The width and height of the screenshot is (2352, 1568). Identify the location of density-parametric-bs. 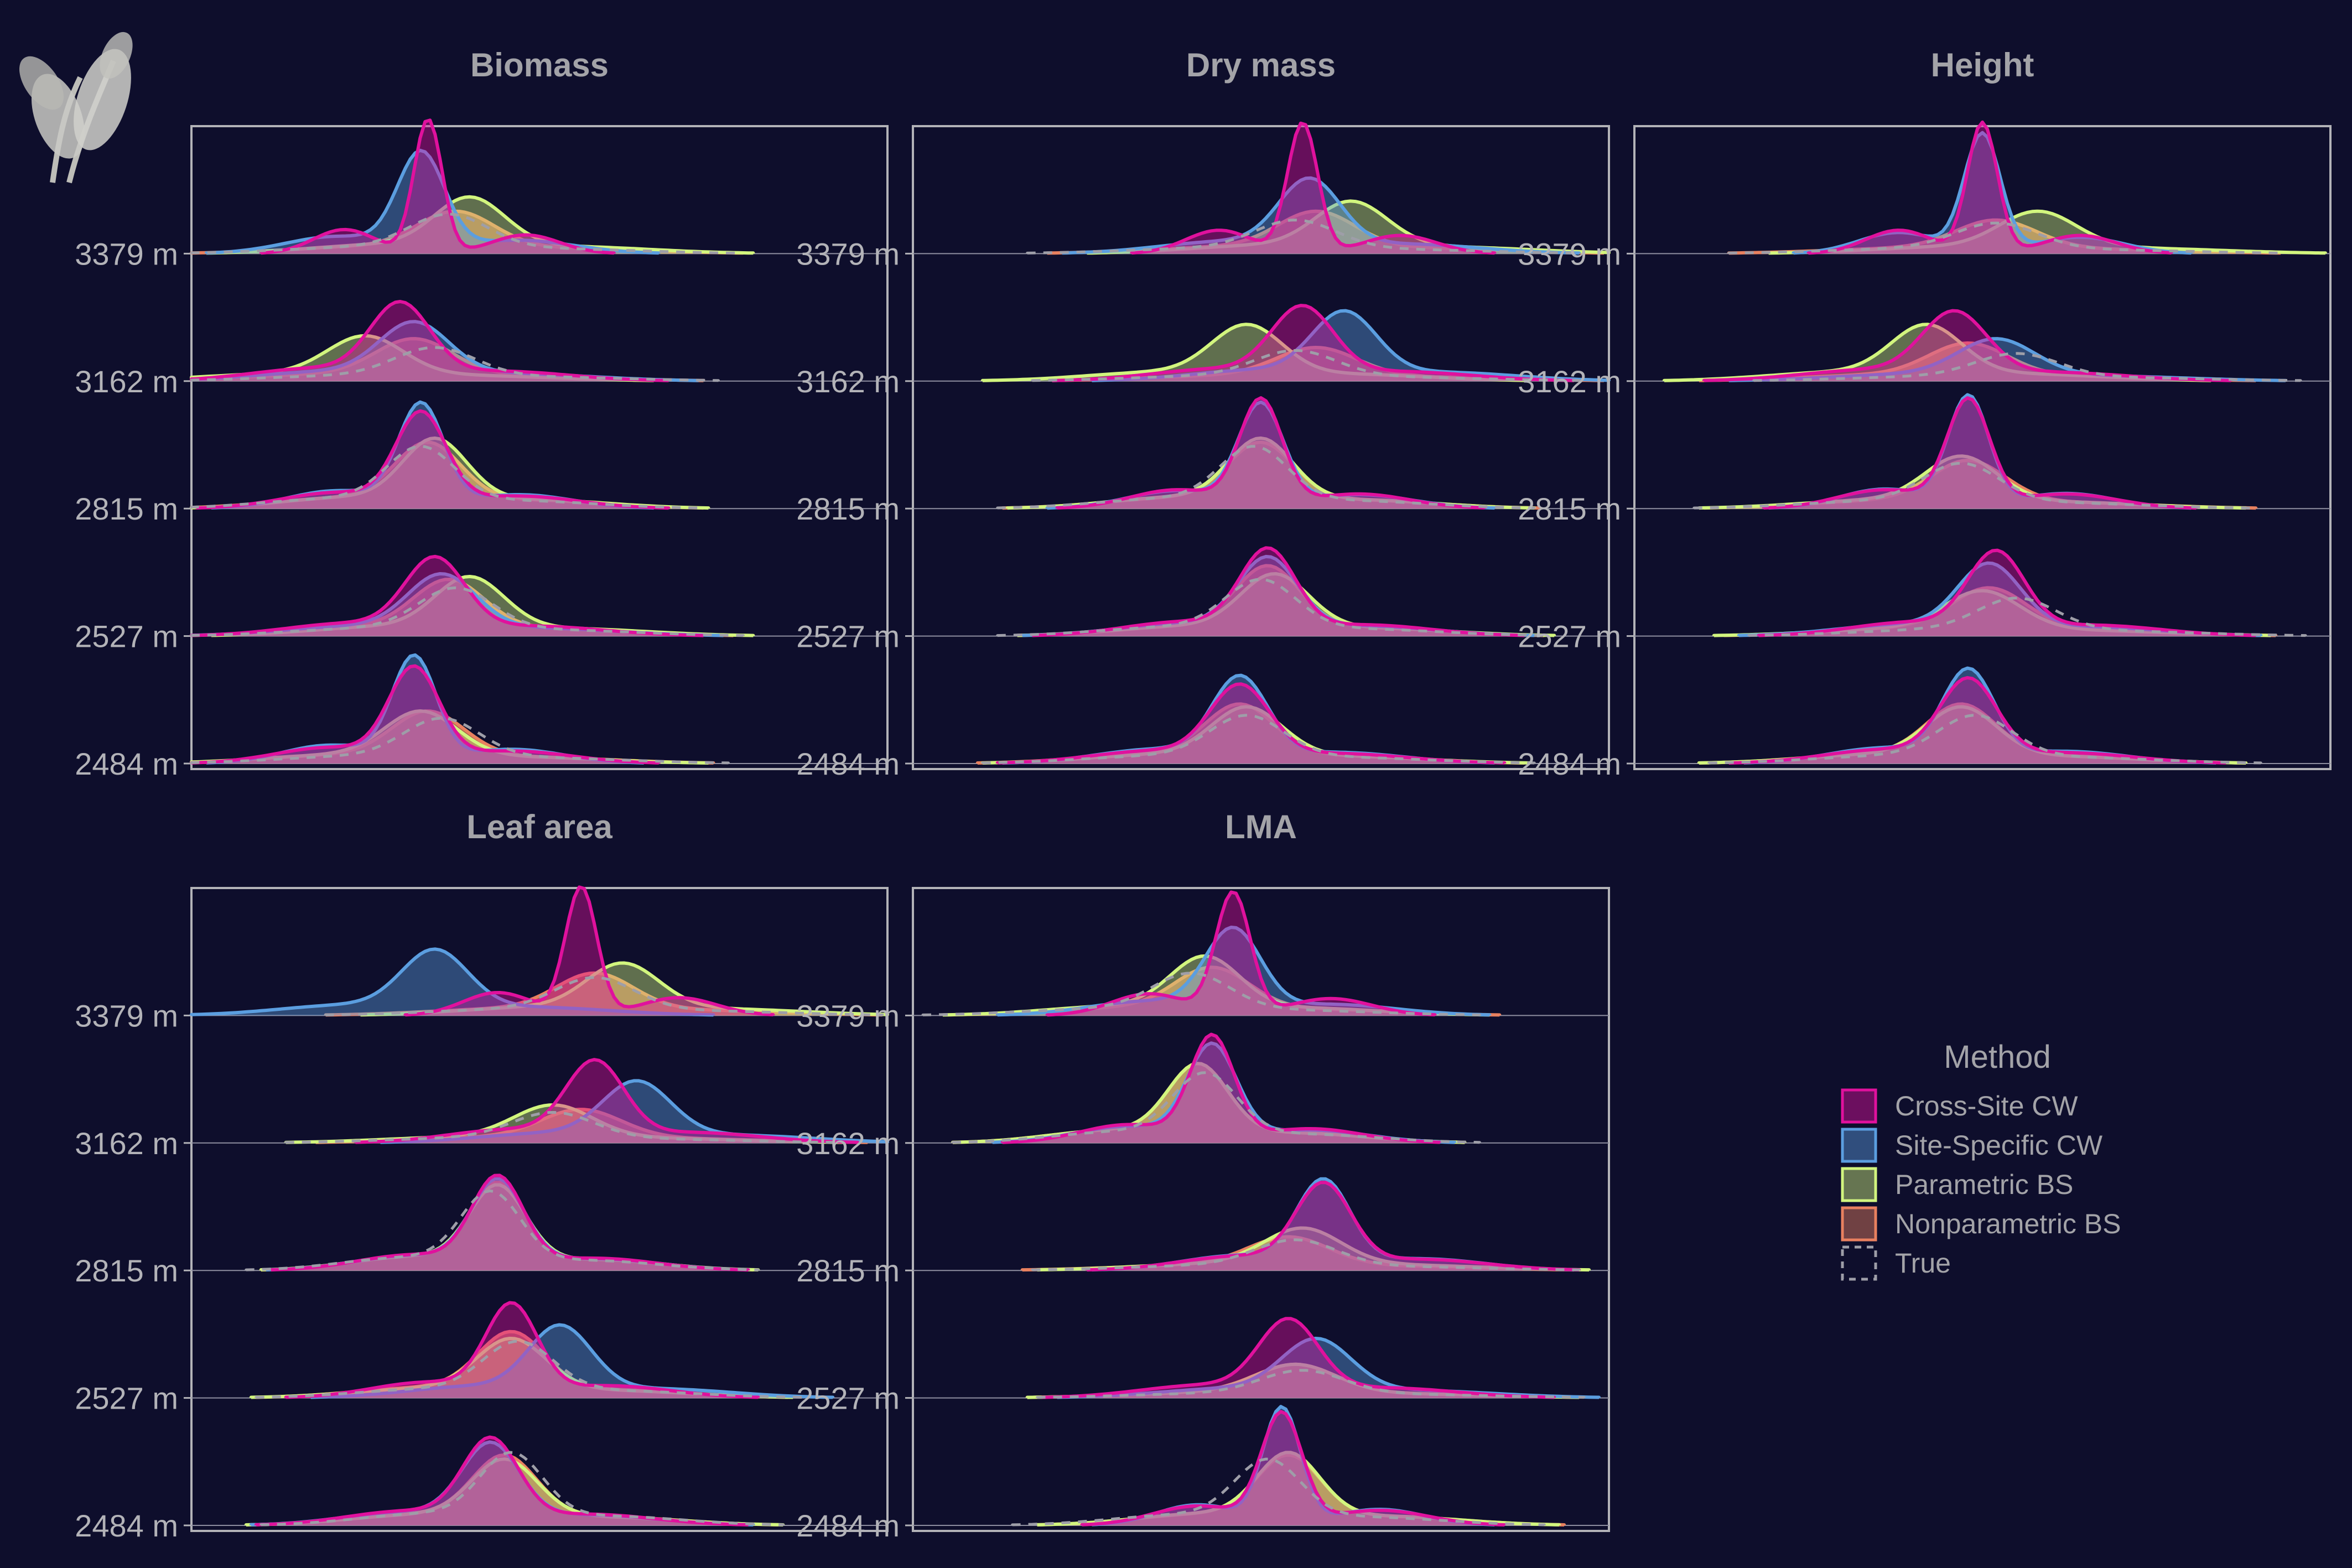
(2047, 232).